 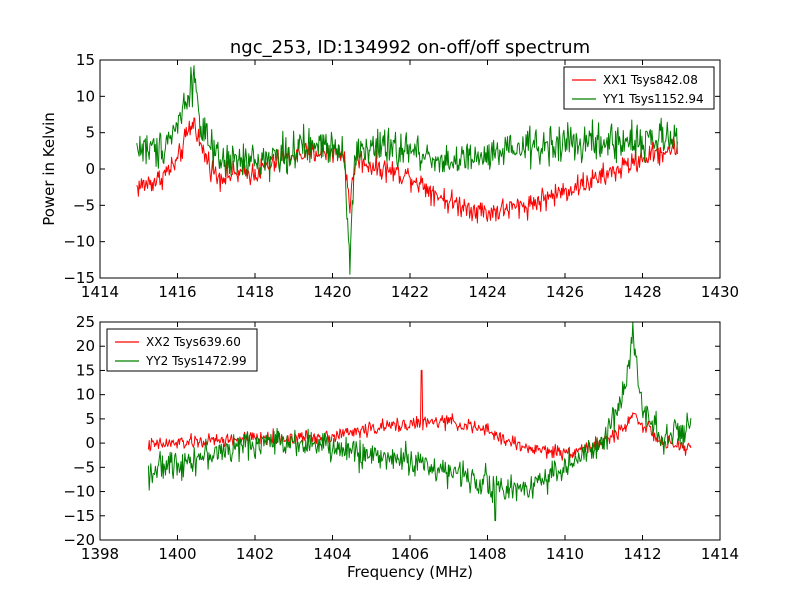 I want to click on y-tick-label: 20, so click(x=85, y=346).